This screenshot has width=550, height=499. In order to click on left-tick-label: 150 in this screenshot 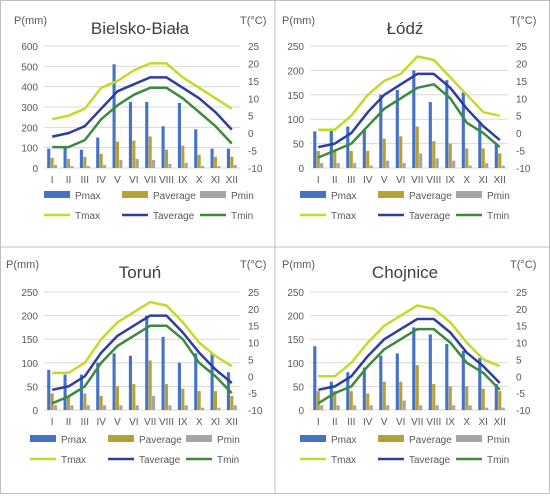, I will do `click(295, 96)`.